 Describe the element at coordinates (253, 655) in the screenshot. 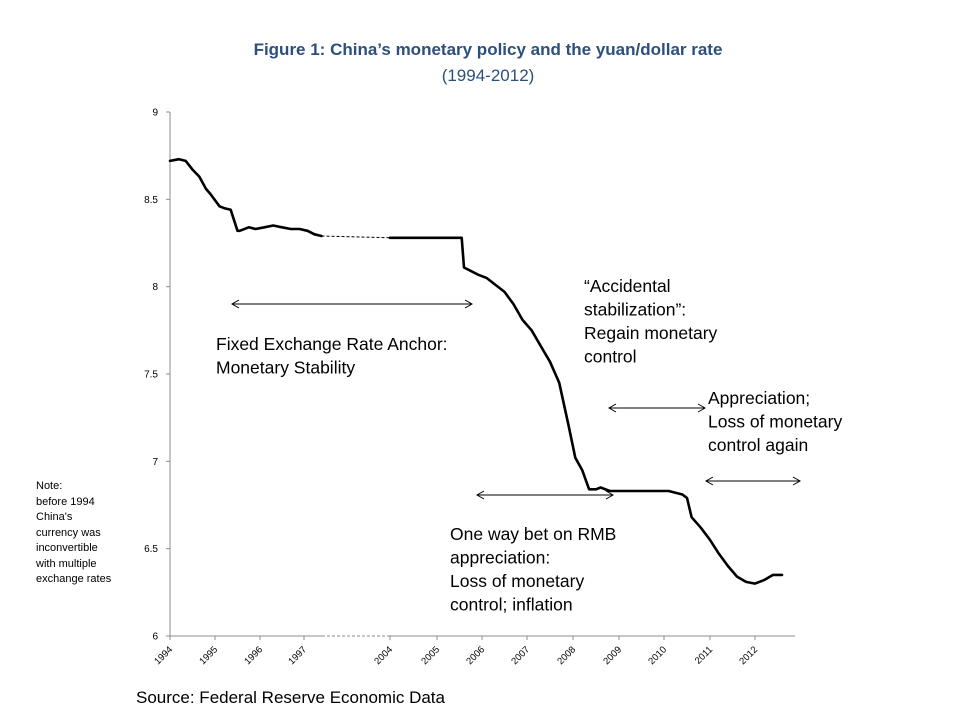

I see `x-tick-label: 1996` at that location.